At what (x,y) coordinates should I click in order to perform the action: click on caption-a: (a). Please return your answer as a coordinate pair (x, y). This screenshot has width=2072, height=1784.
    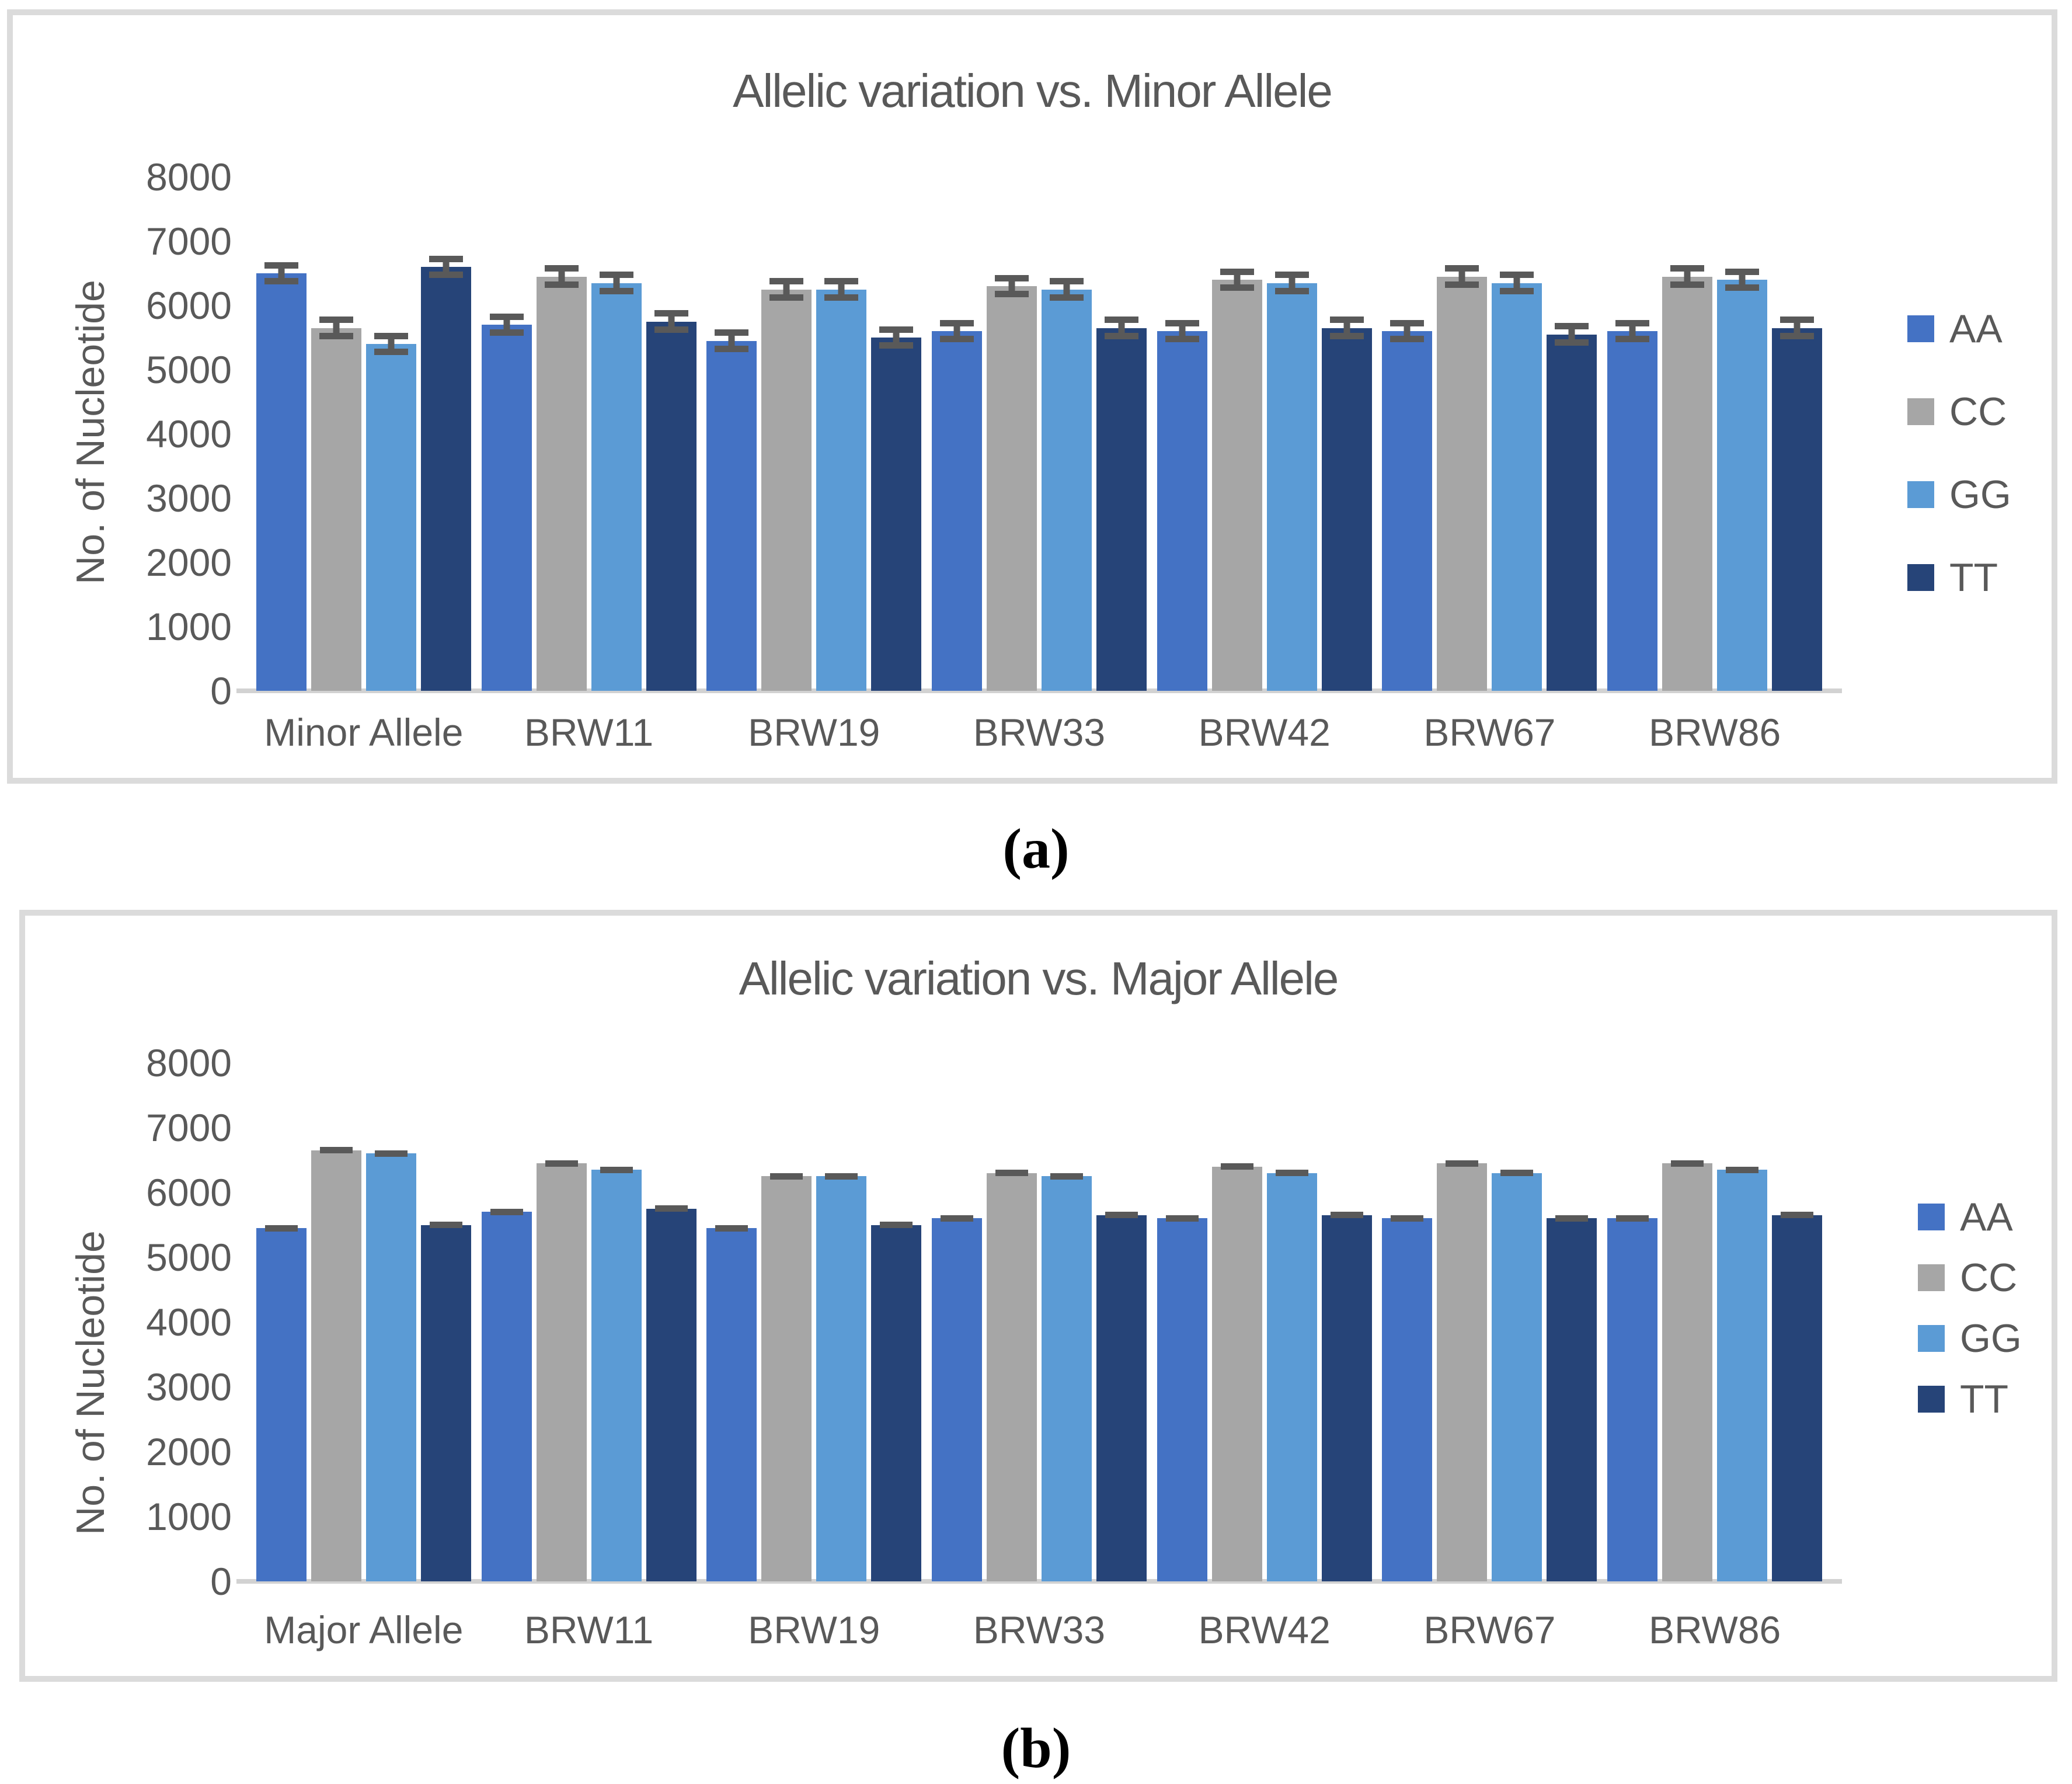
    Looking at the image, I should click on (1036, 849).